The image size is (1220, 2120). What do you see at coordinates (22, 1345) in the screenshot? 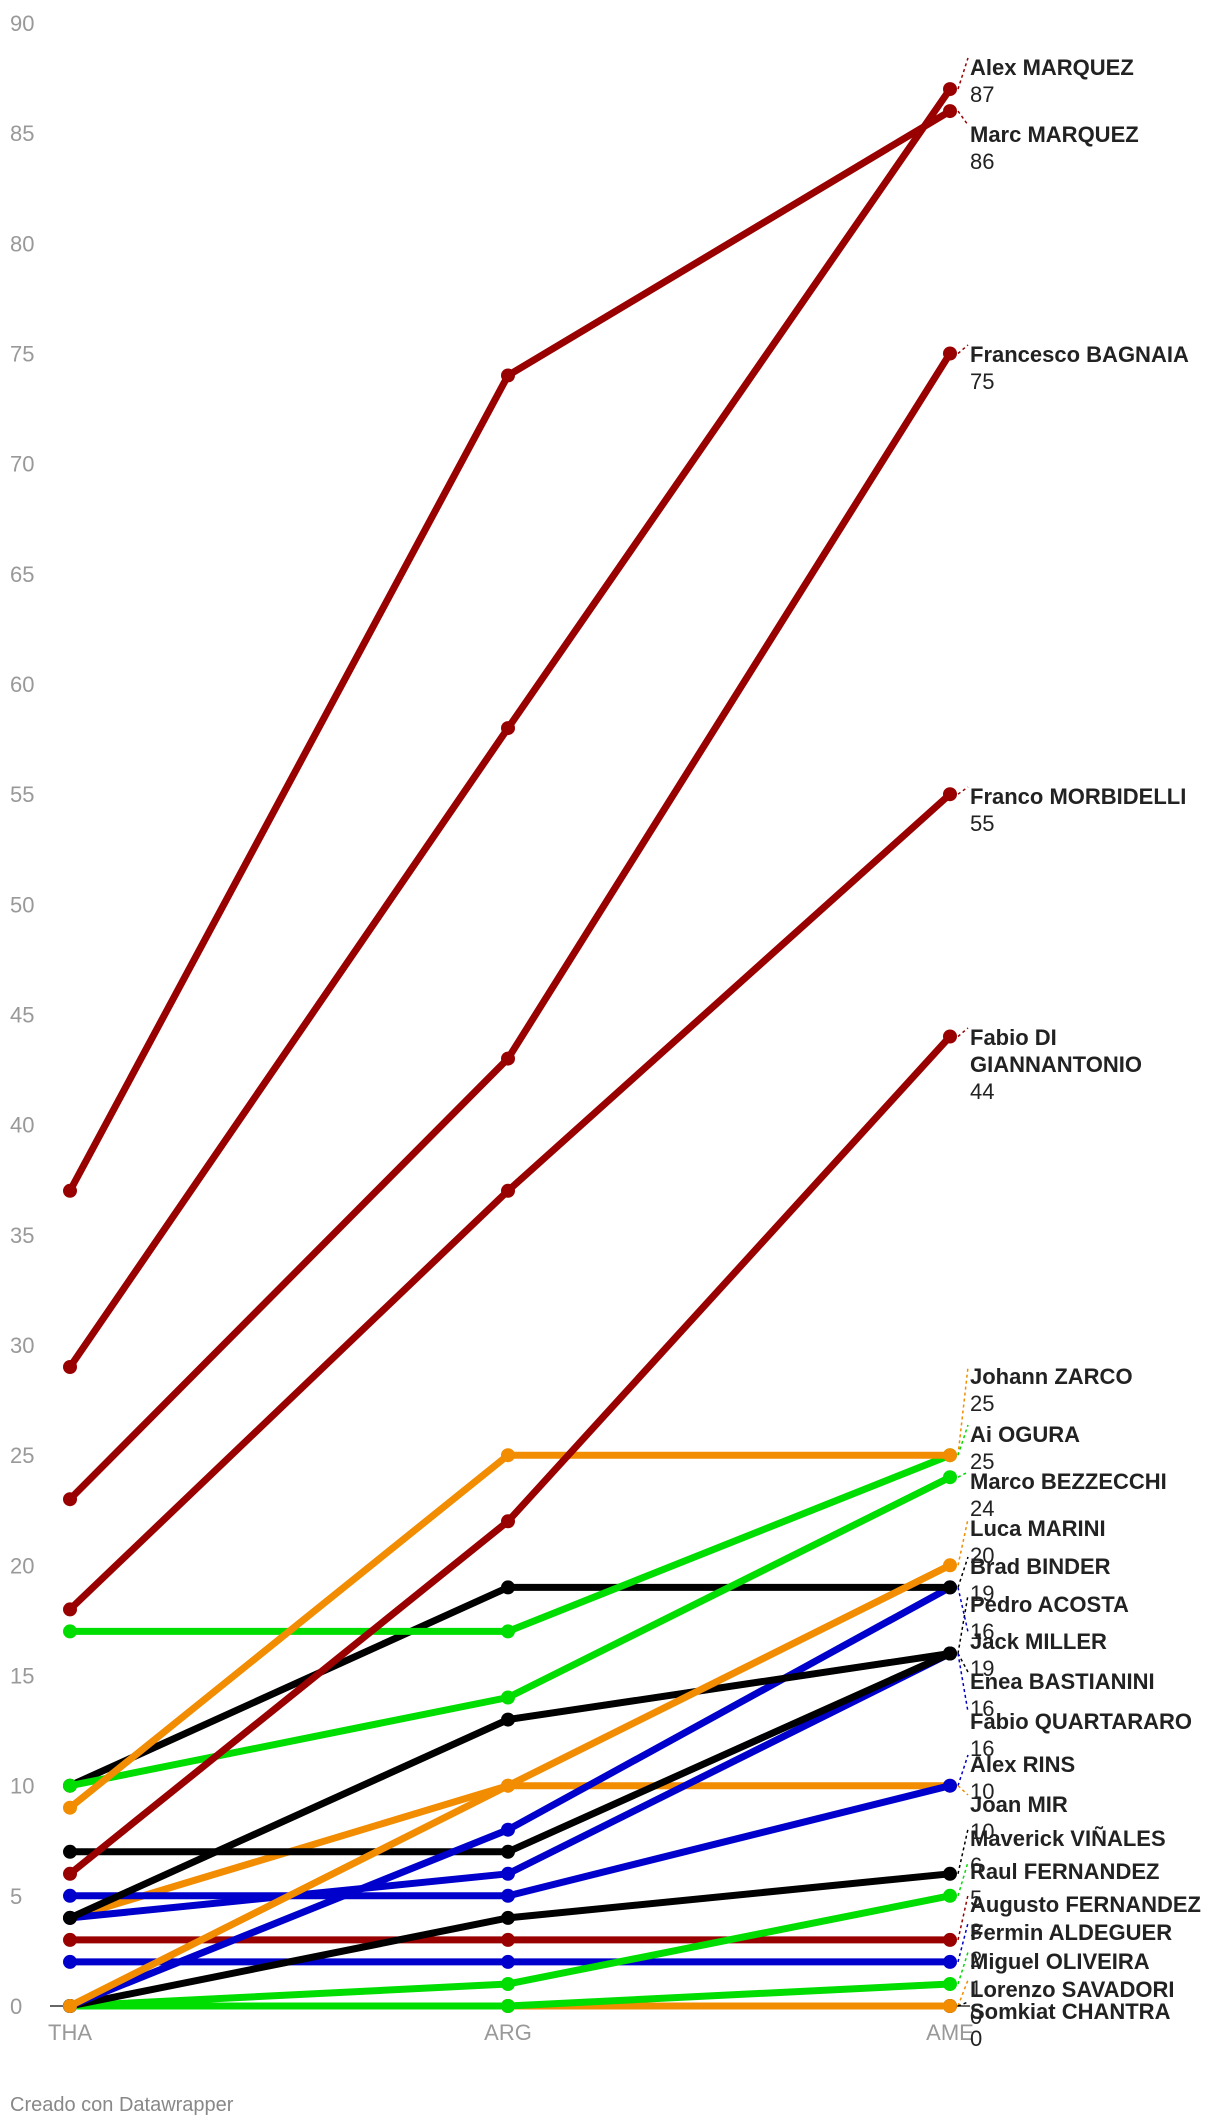
I see `y-tick-label: 30` at bounding box center [22, 1345].